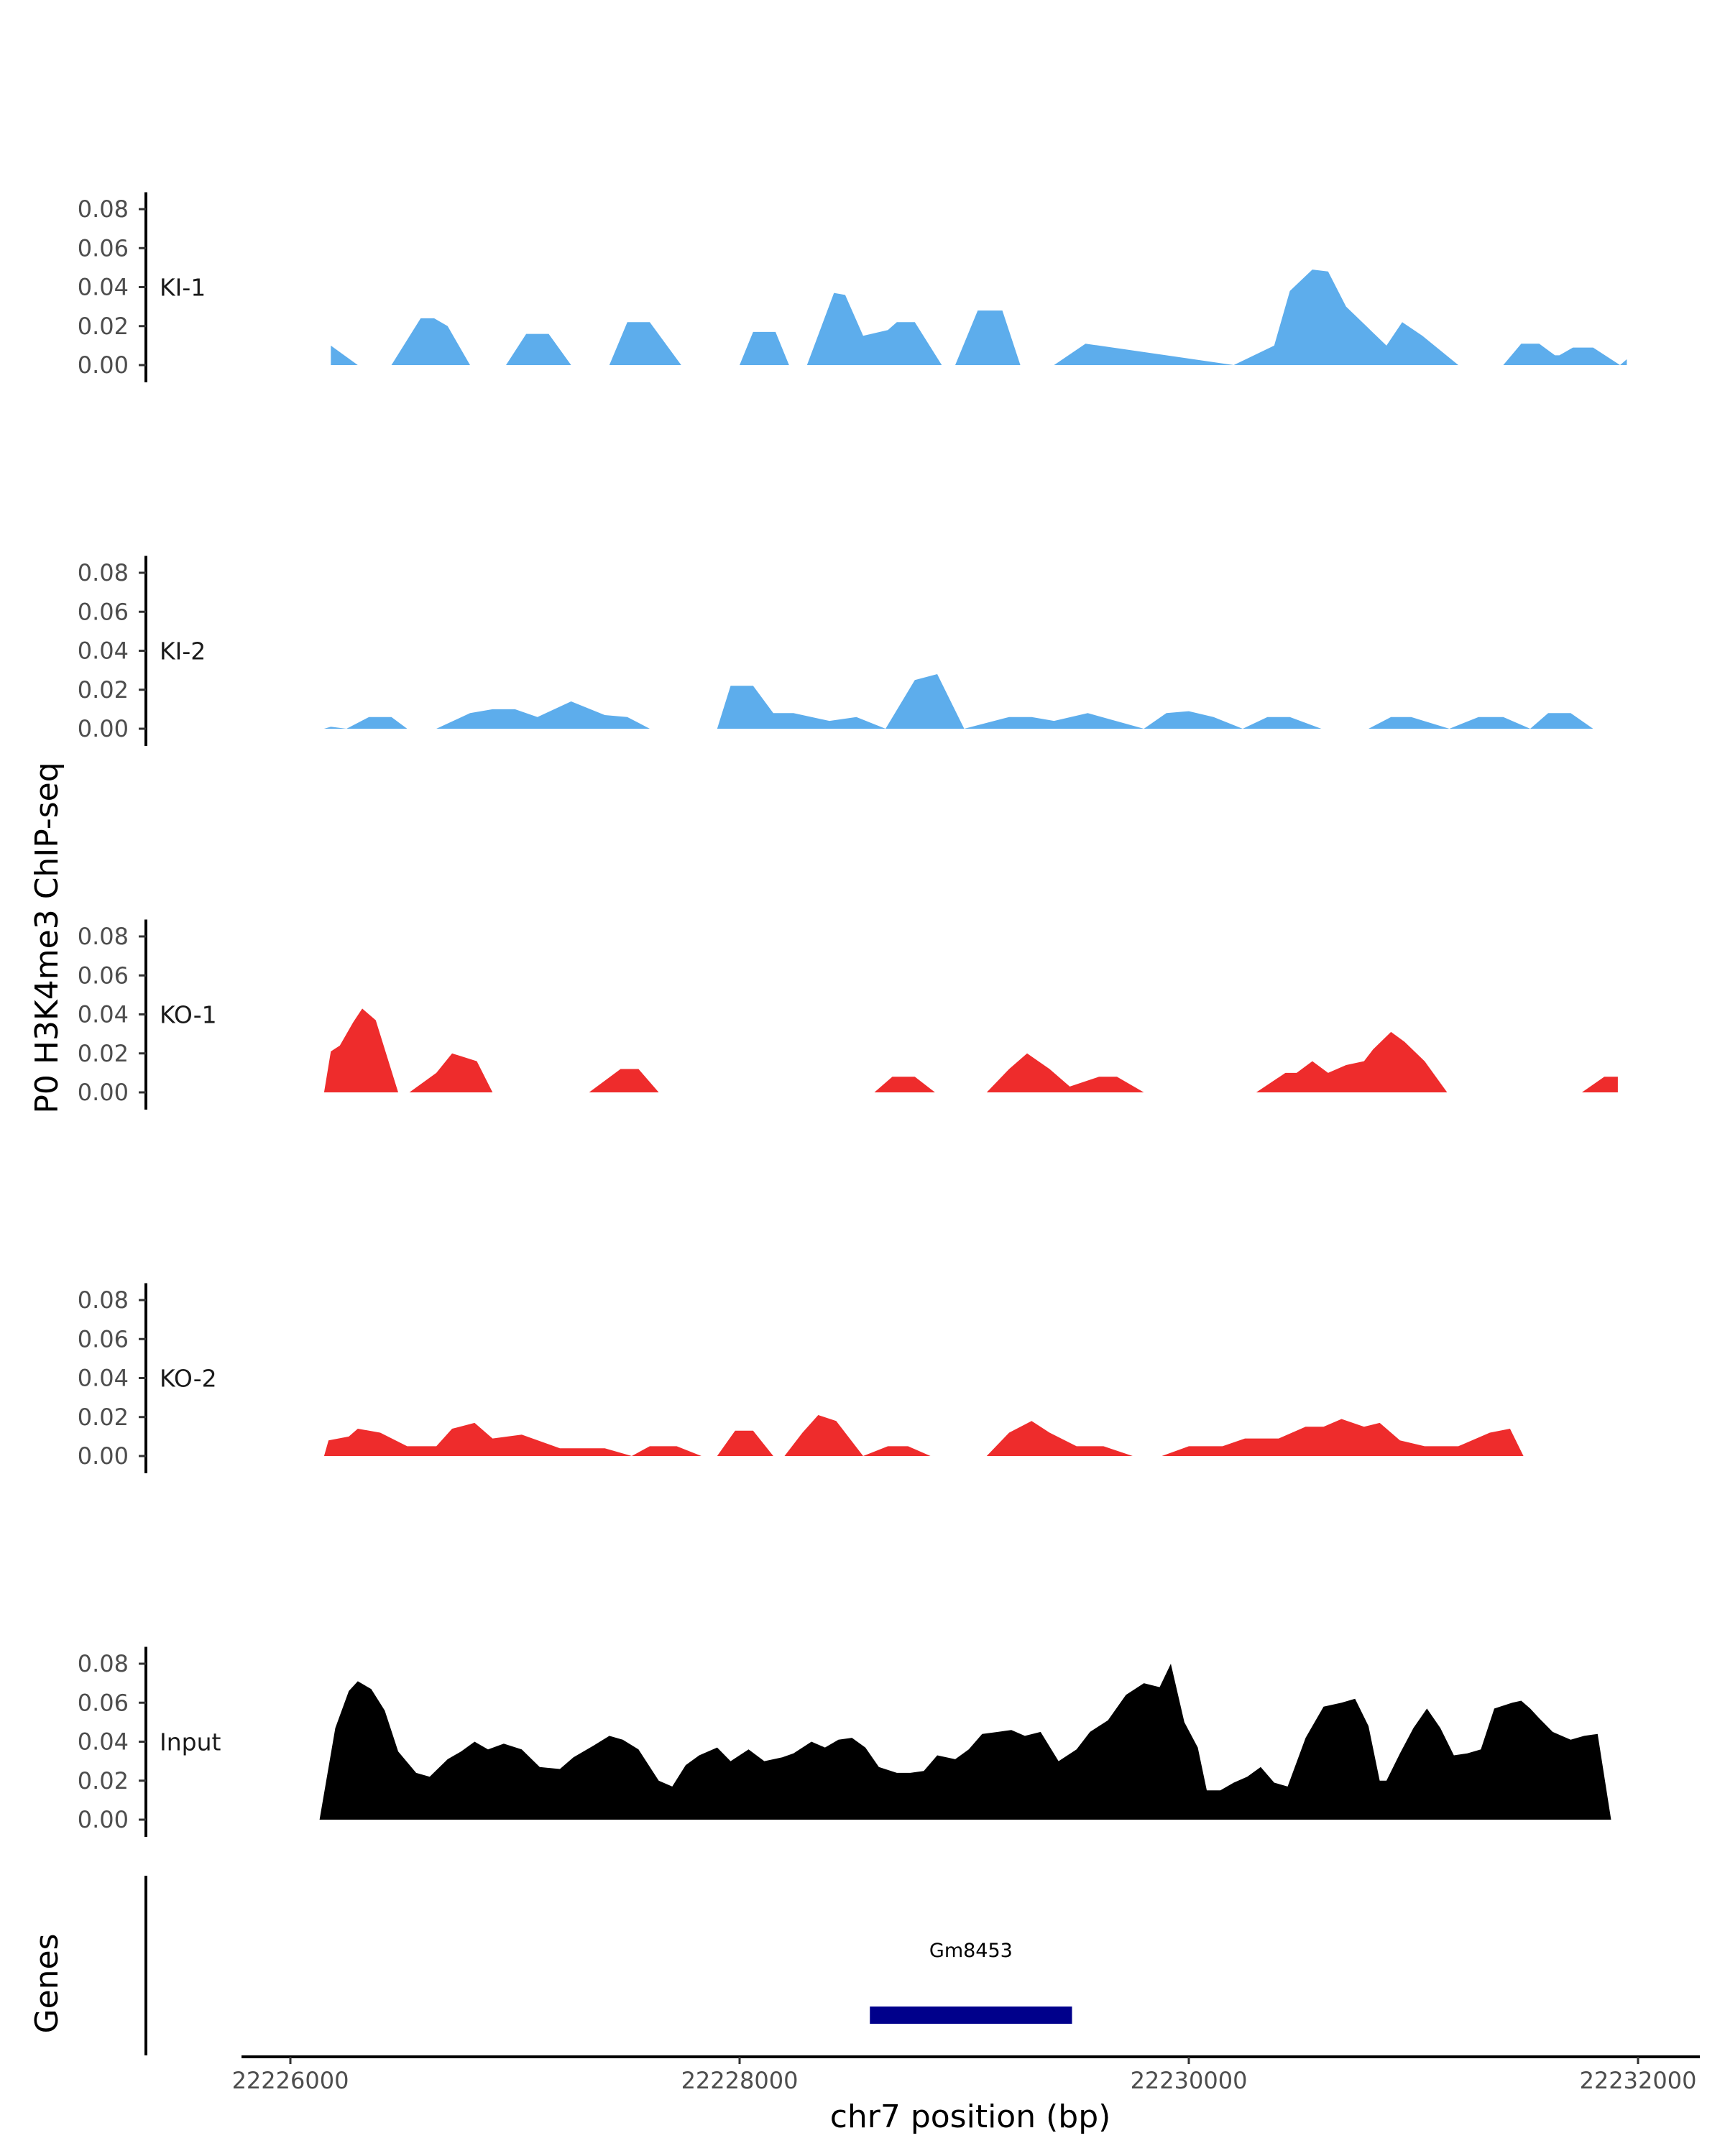 This screenshot has width=1725, height=2156. I want to click on track-label-input: Input, so click(190, 1742).